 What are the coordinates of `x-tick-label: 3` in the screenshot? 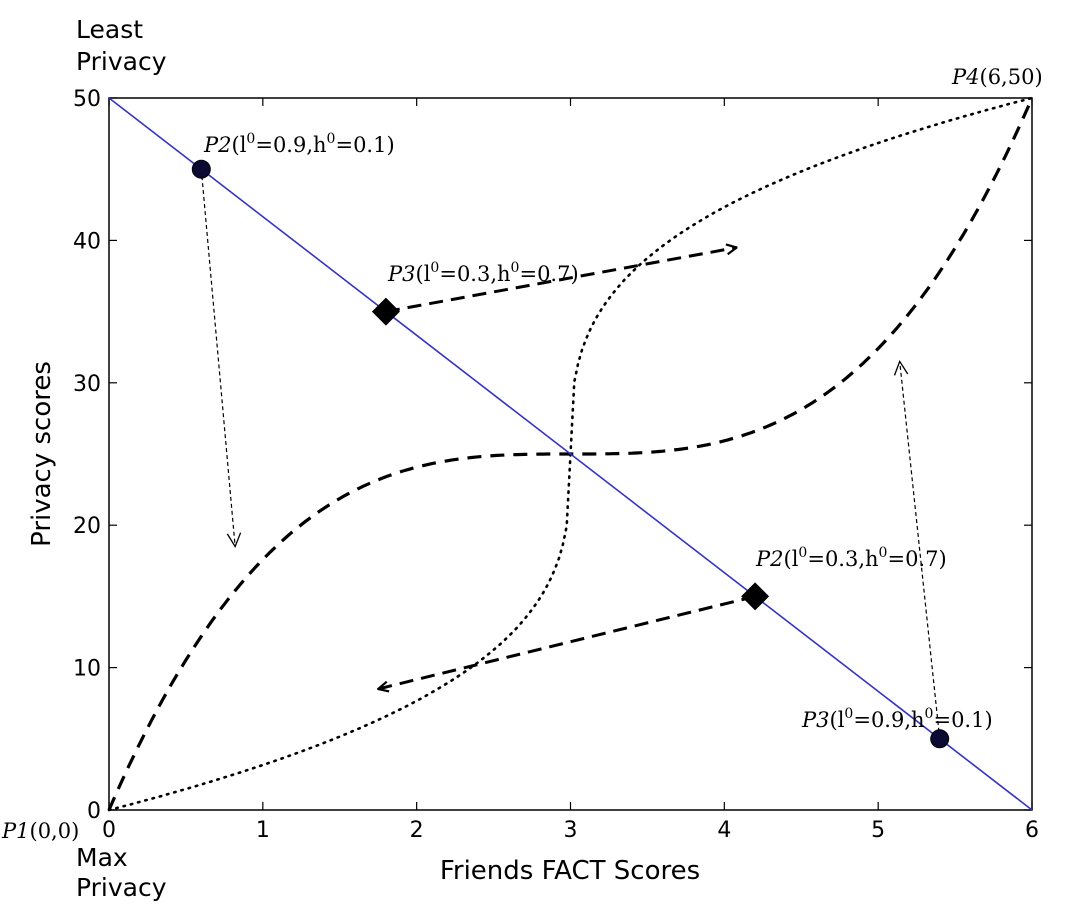 It's located at (571, 830).